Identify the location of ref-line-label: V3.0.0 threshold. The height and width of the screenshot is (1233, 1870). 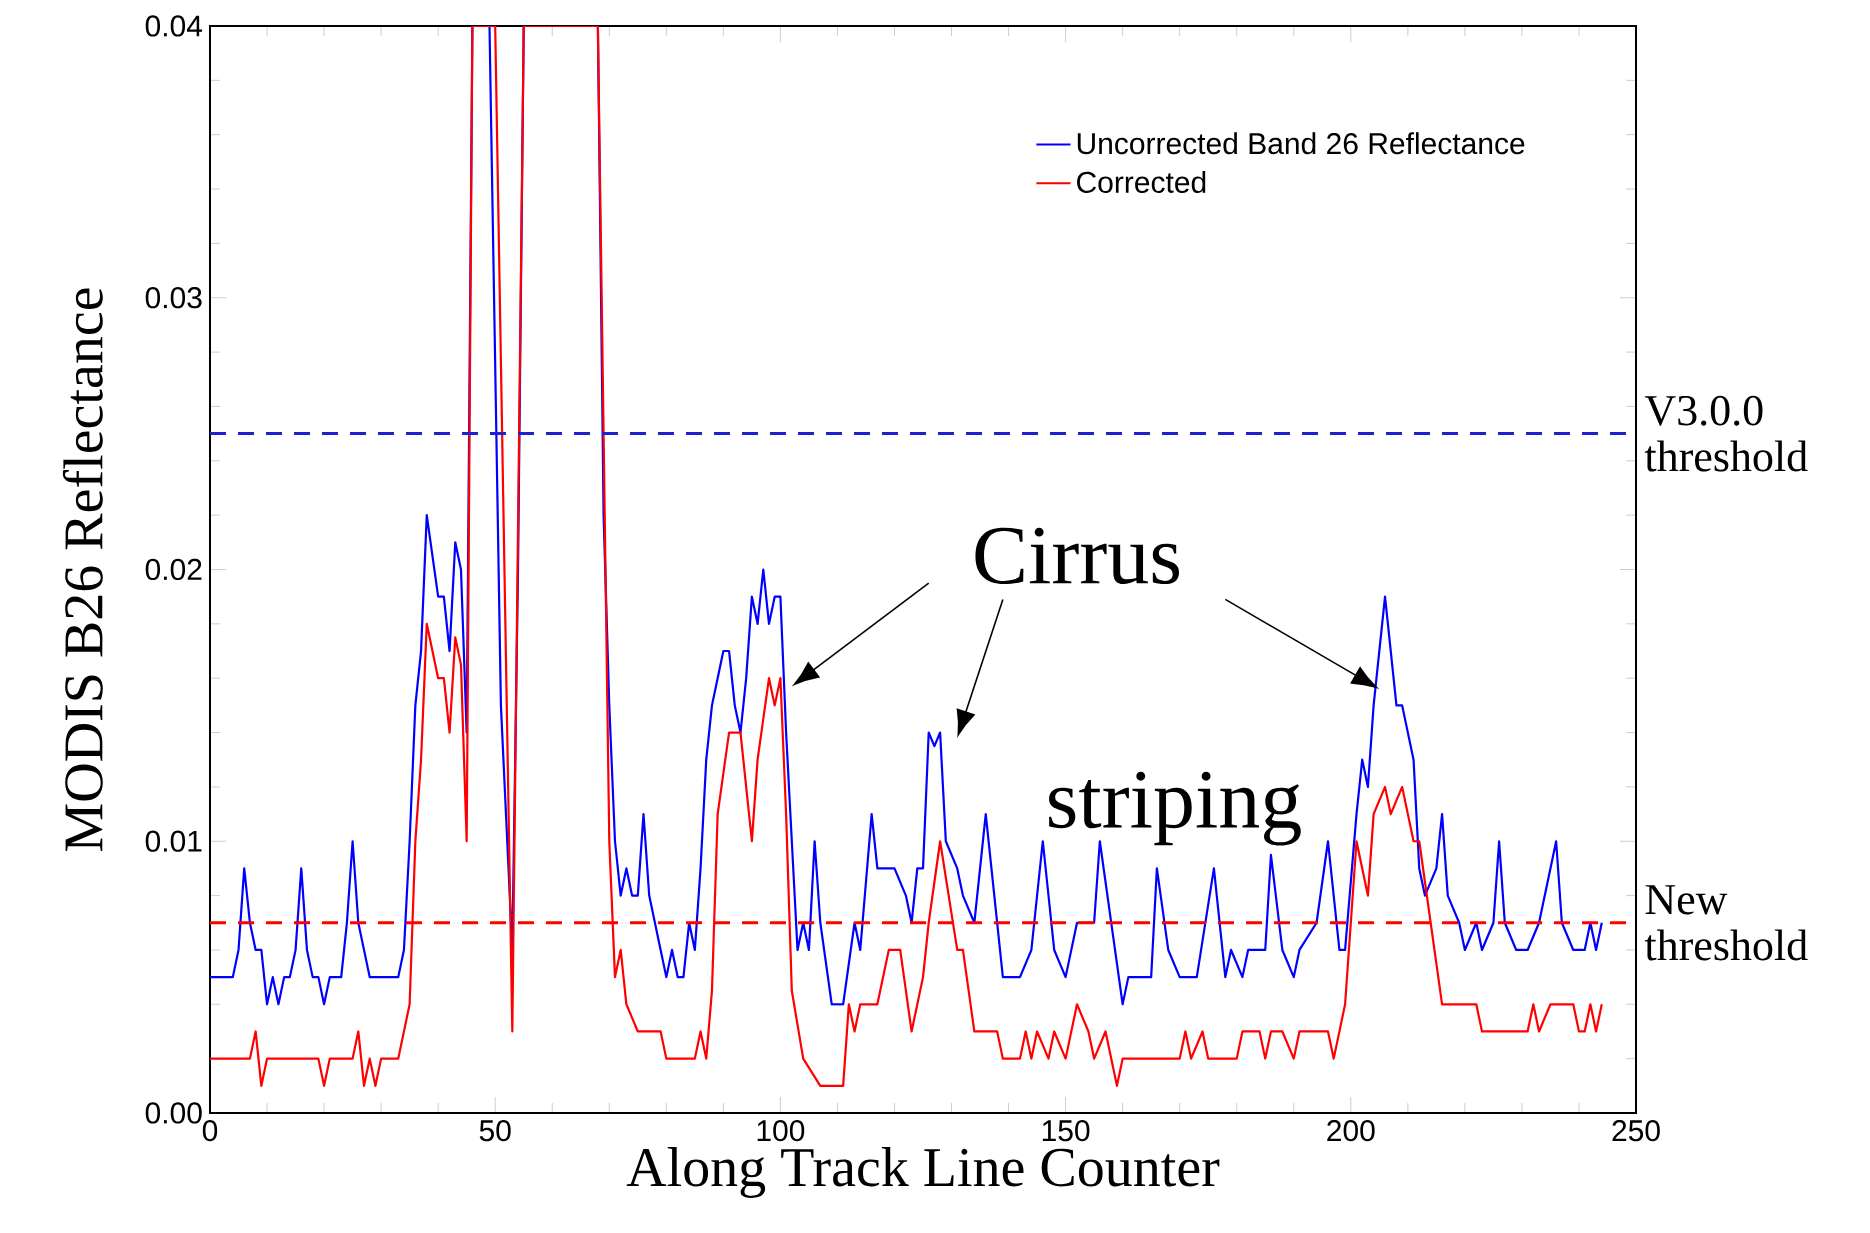
(1726, 433).